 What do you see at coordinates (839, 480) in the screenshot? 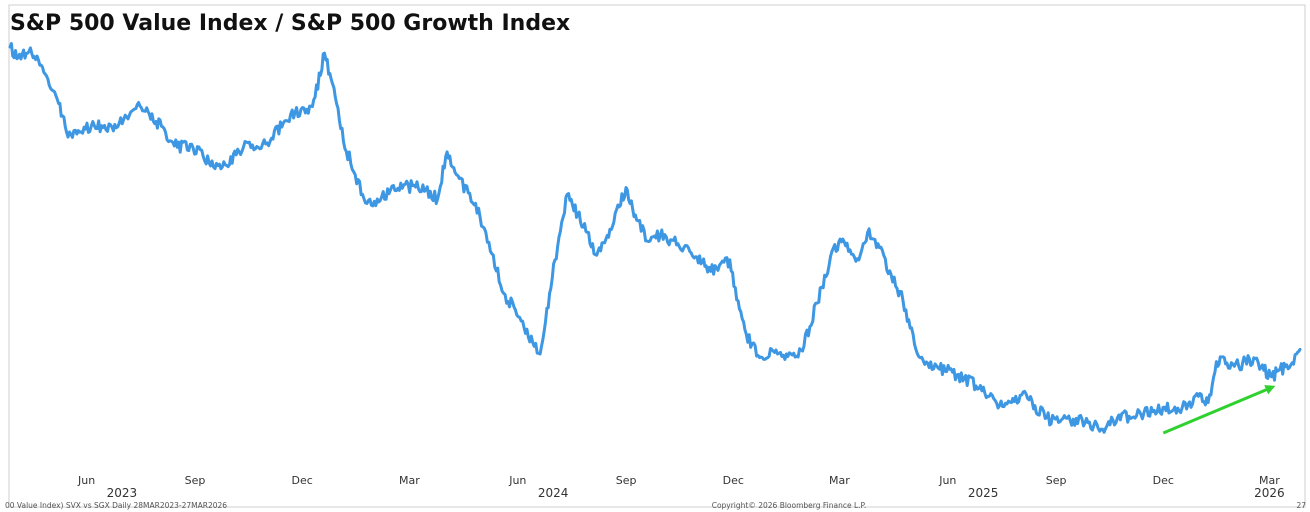
I see `x-tick-label: Mar` at bounding box center [839, 480].